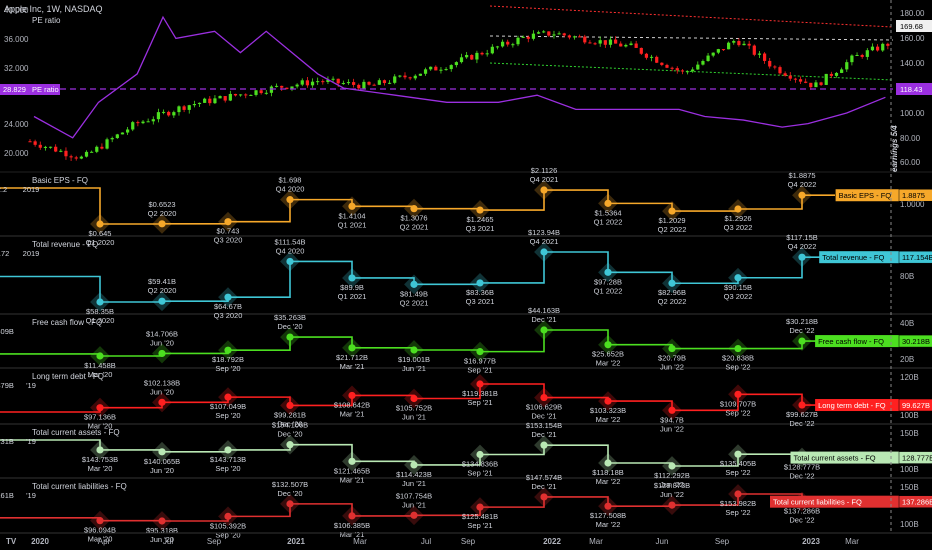 The image size is (932, 550). I want to click on value-label: $20.838B, so click(738, 358).